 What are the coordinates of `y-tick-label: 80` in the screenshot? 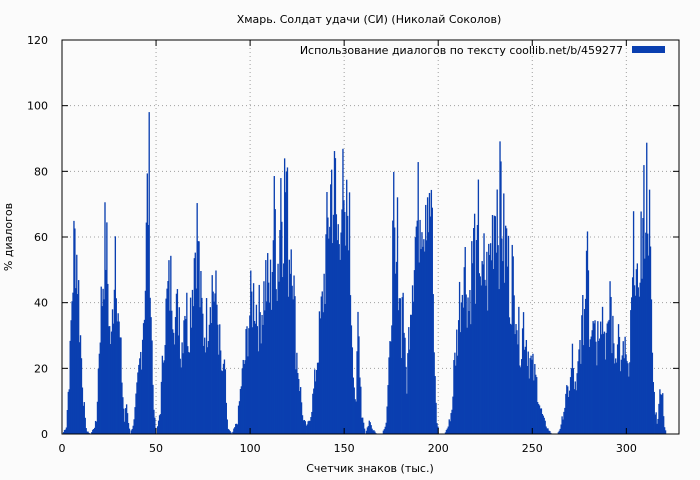 It's located at (41, 171).